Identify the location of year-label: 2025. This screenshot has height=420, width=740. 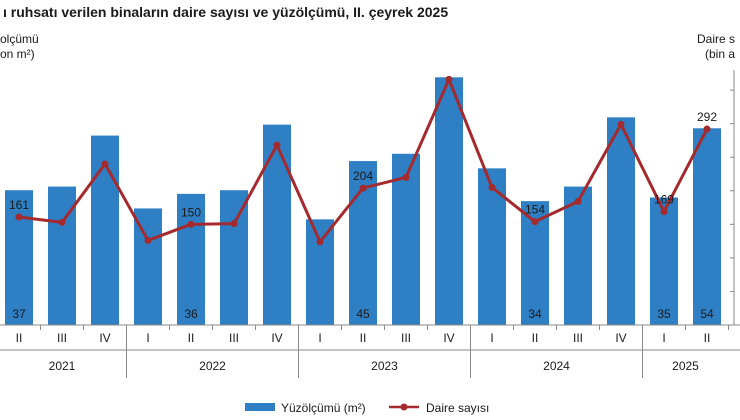
(685, 366).